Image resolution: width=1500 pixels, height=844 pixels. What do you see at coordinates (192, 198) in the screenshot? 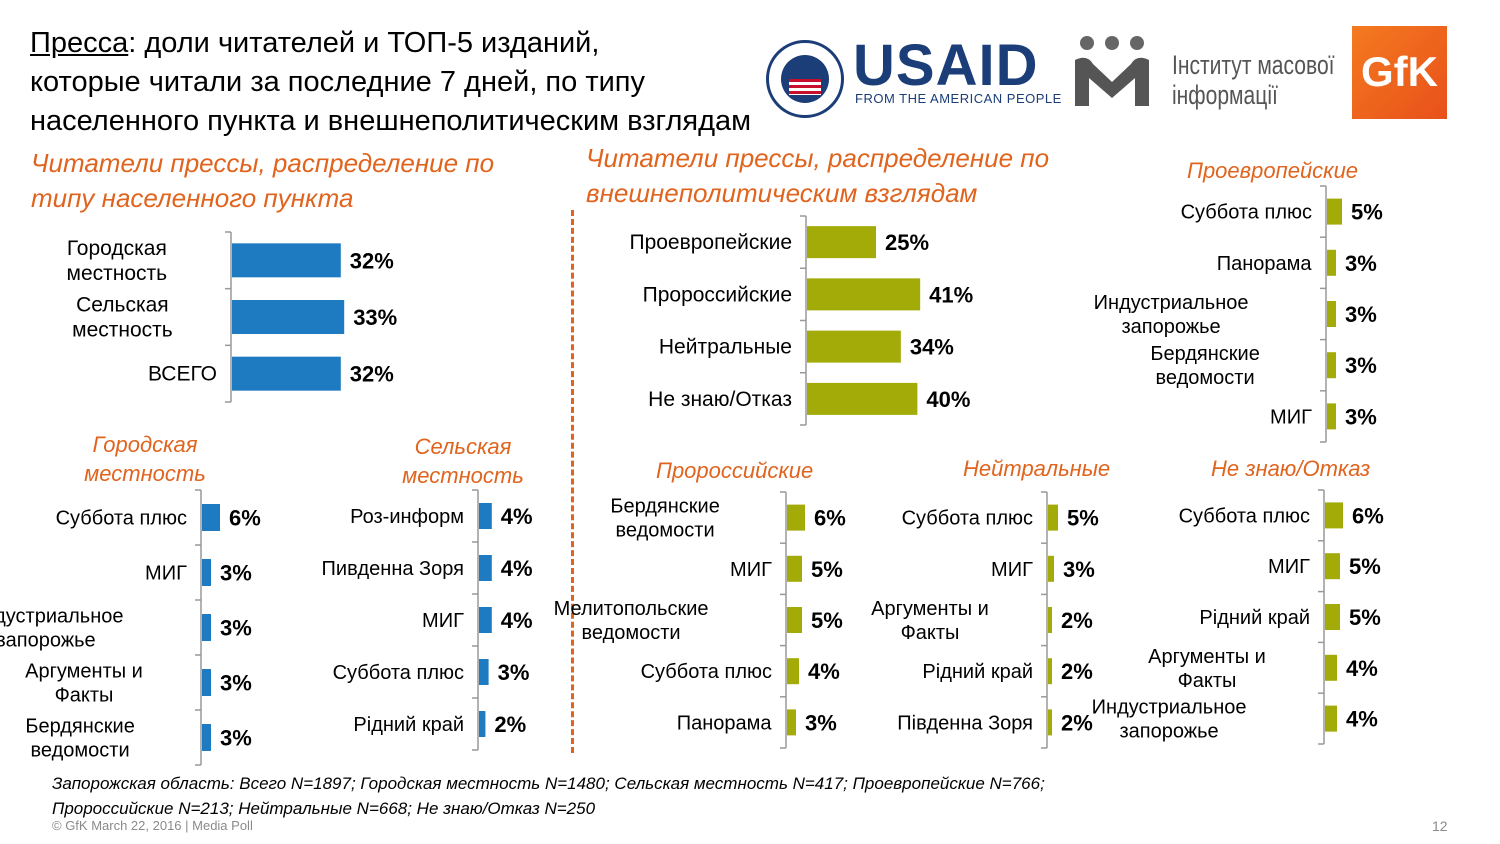
I see `settlement-heading-line2: типу населенного пункта` at bounding box center [192, 198].